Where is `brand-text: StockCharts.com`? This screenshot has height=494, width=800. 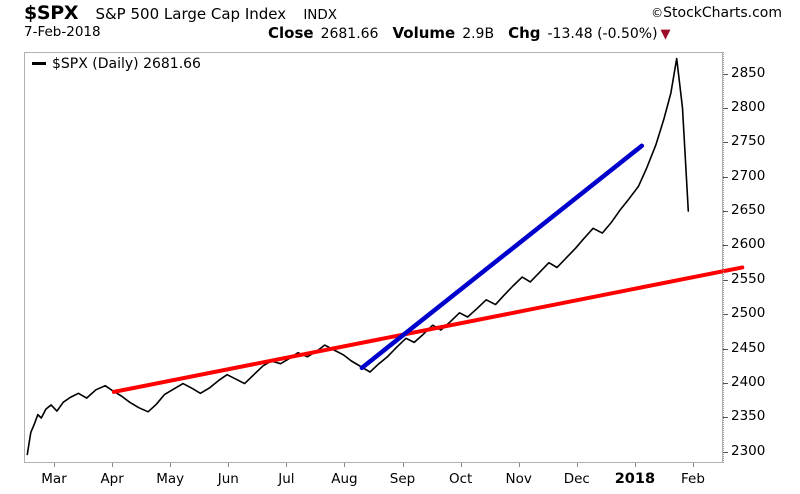
brand-text: StockCharts.com is located at coordinates (722, 13).